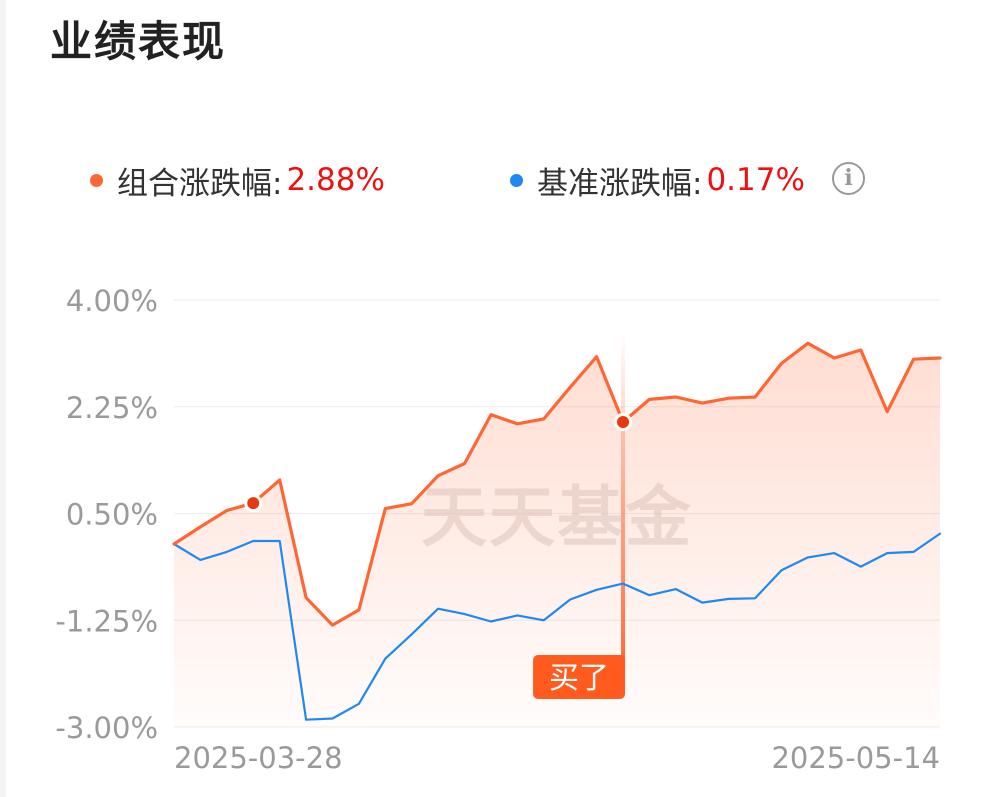 The width and height of the screenshot is (1008, 797). Describe the element at coordinates (106, 621) in the screenshot. I see `y-tick-label: -1.25%` at that location.